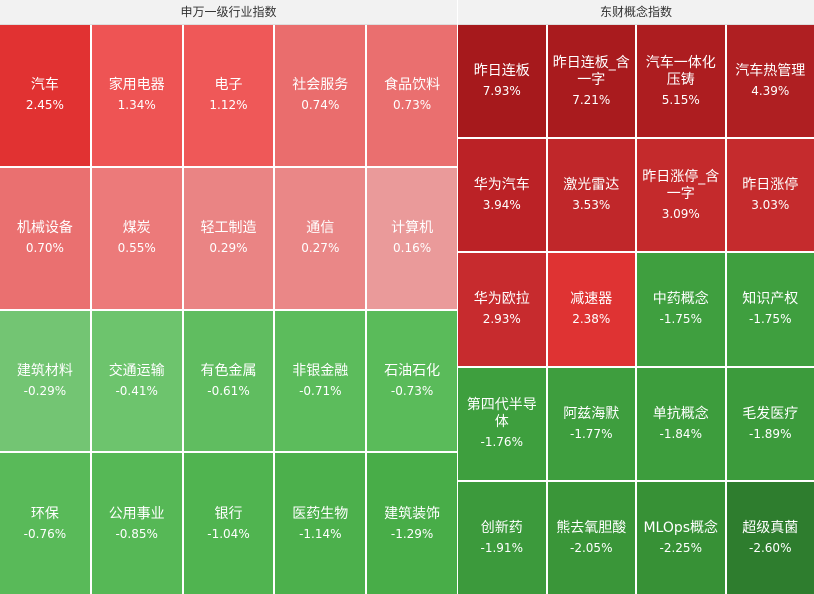 This screenshot has height=594, width=814. Describe the element at coordinates (136, 513) in the screenshot. I see `tile-name: 公用事业` at that location.